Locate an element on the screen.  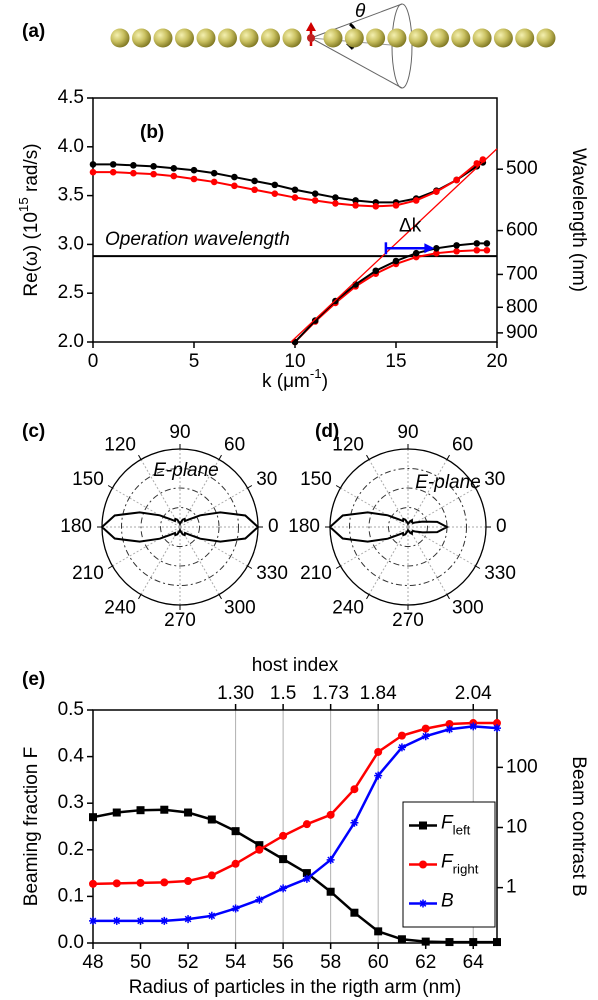
y2-tick-label: 800 is located at coordinates (522, 306).